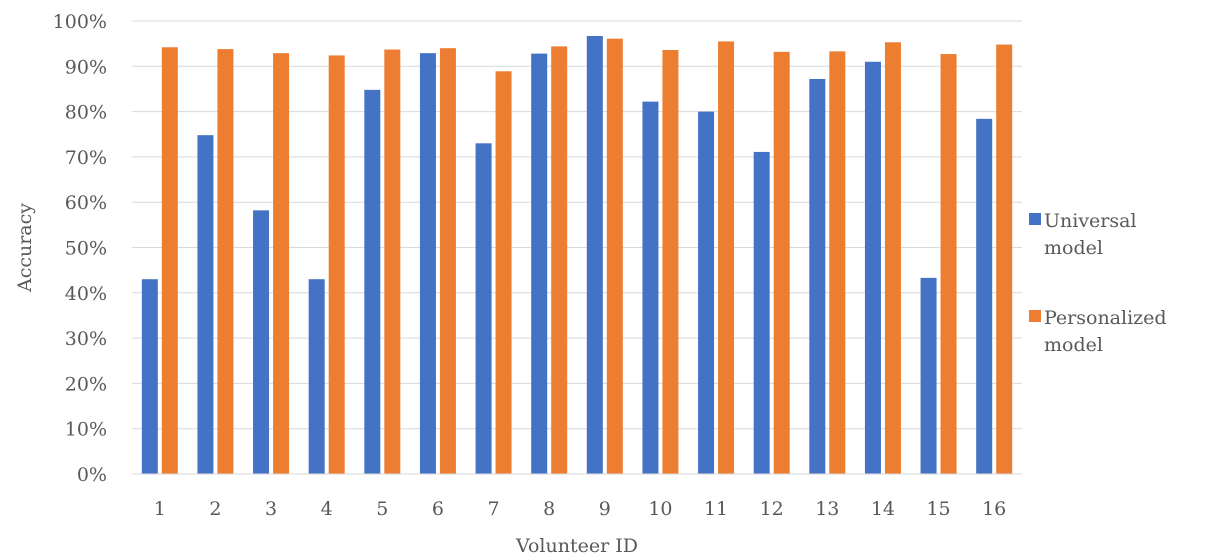  What do you see at coordinates (86, 339) in the screenshot?
I see `y-tick-label: 30%` at bounding box center [86, 339].